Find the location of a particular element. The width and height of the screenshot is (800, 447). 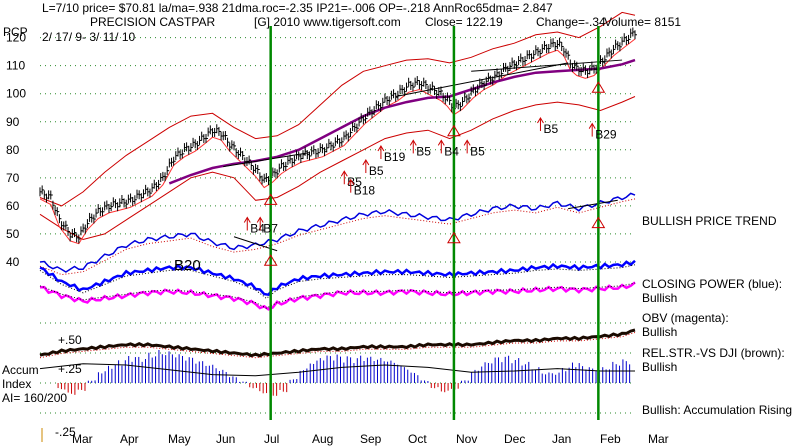

signal-b4-9: B4 is located at coordinates (257, 229).